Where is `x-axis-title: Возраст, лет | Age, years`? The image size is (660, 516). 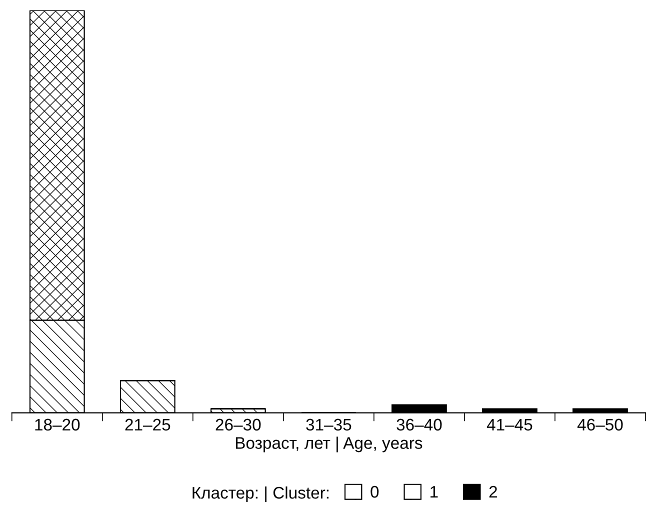 x-axis-title: Возраст, лет | Age, years is located at coordinates (329, 444).